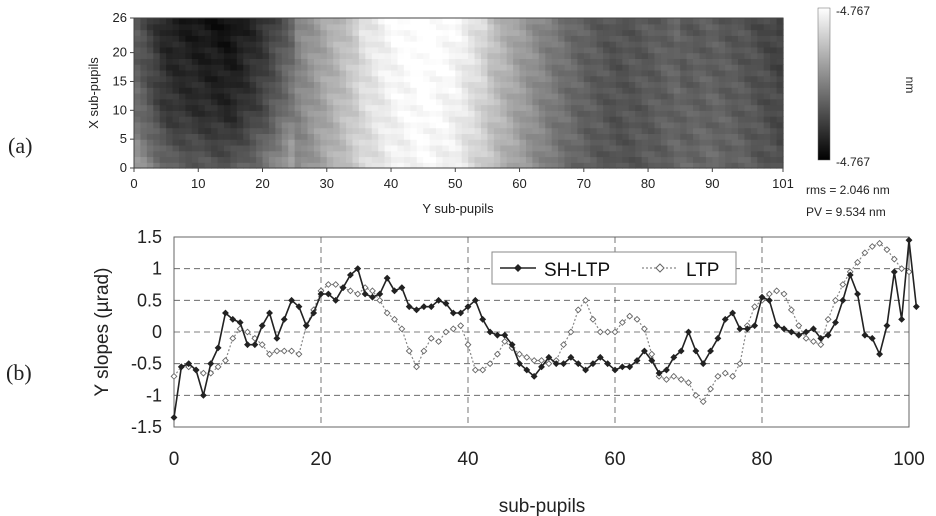 The width and height of the screenshot is (936, 516). I want to click on legend-sh-ltp-label: SH-LTP, so click(577, 270).